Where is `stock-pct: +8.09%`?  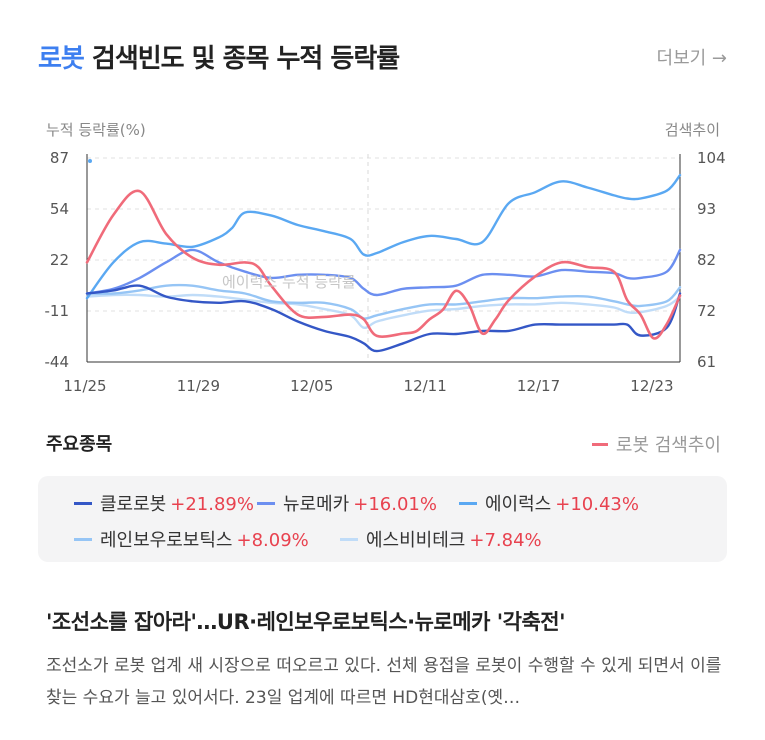 stock-pct: +8.09% is located at coordinates (272, 540).